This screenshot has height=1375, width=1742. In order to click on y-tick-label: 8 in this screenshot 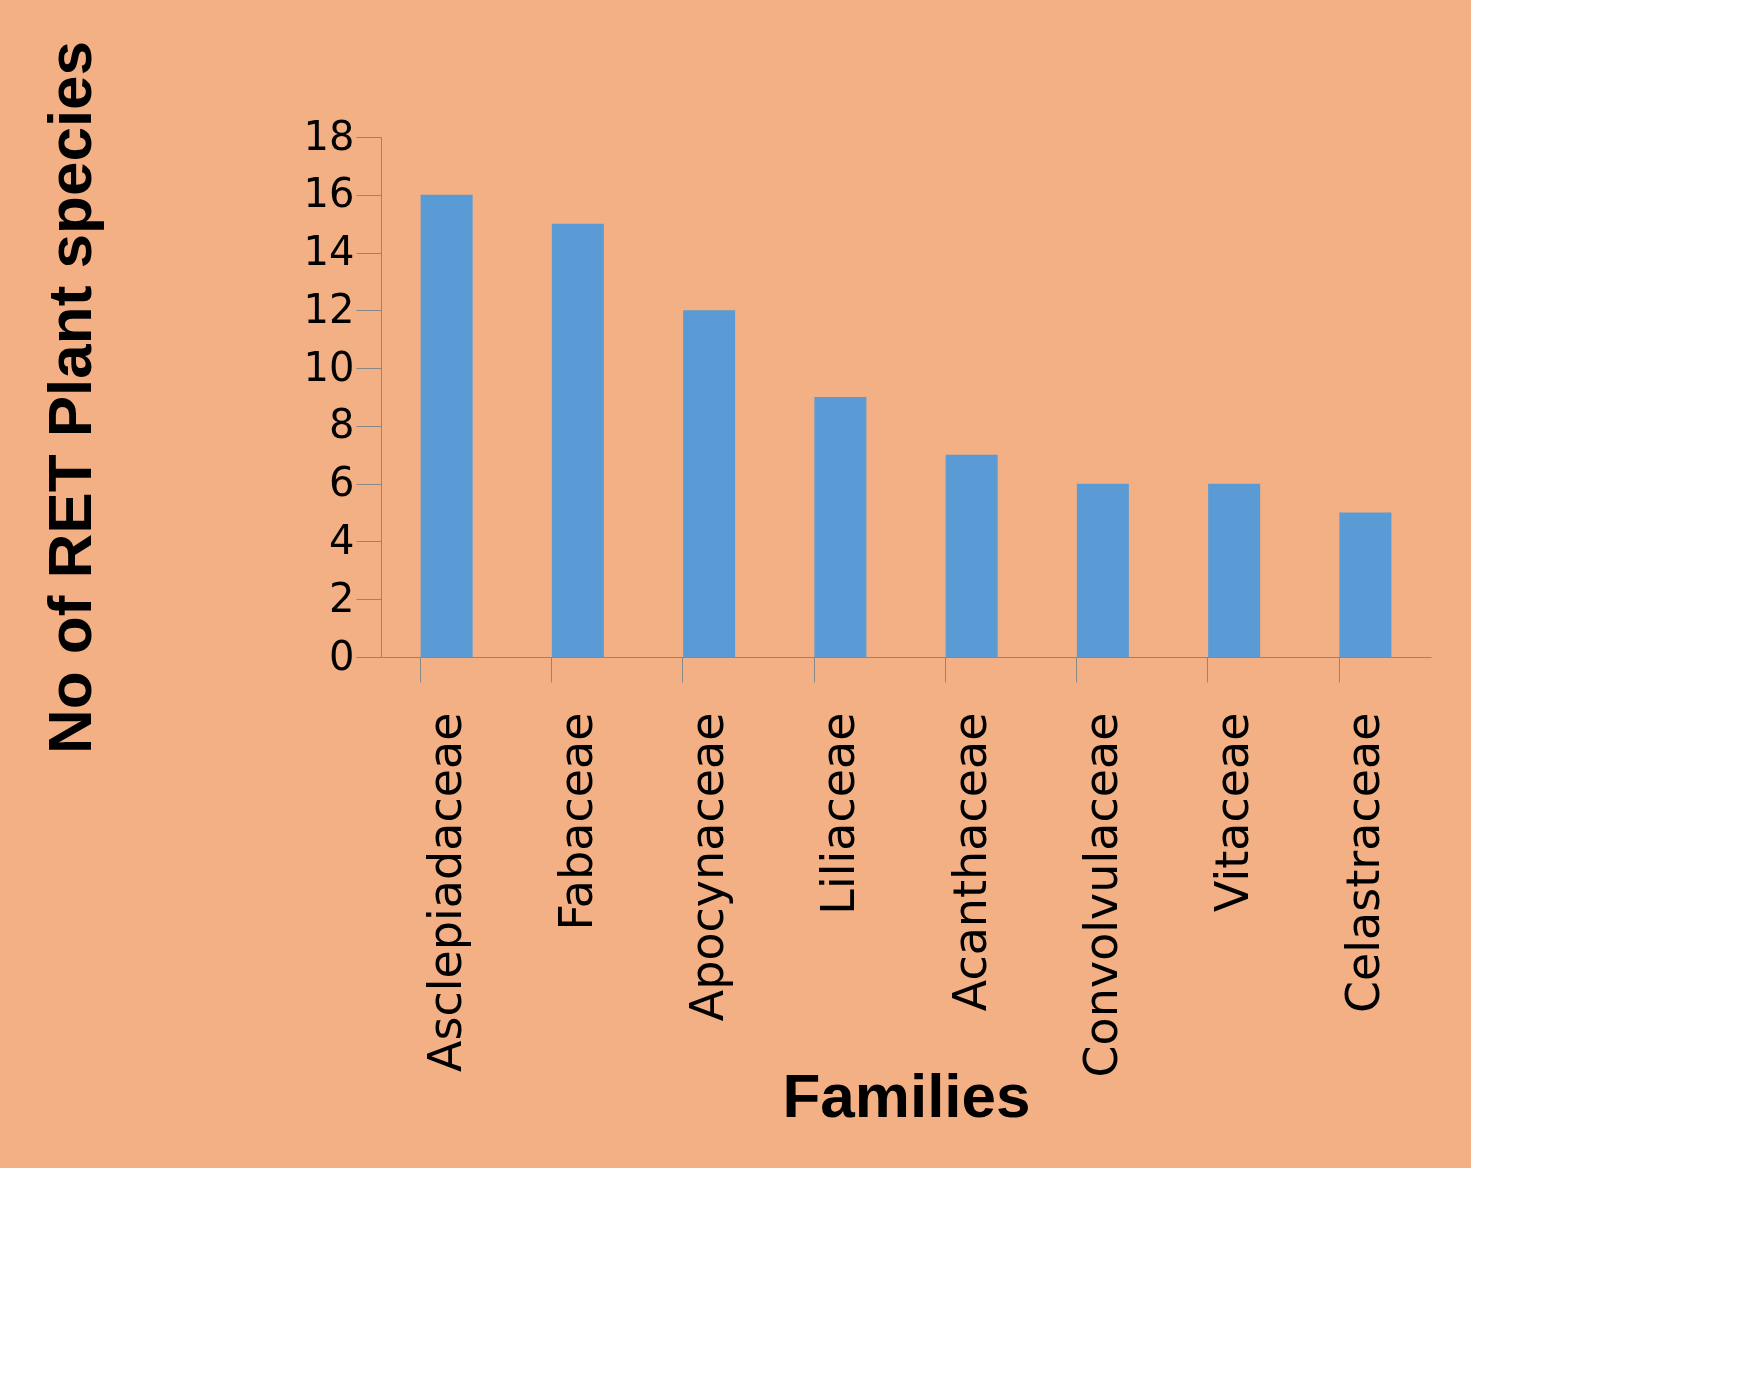, I will do `click(342, 424)`.